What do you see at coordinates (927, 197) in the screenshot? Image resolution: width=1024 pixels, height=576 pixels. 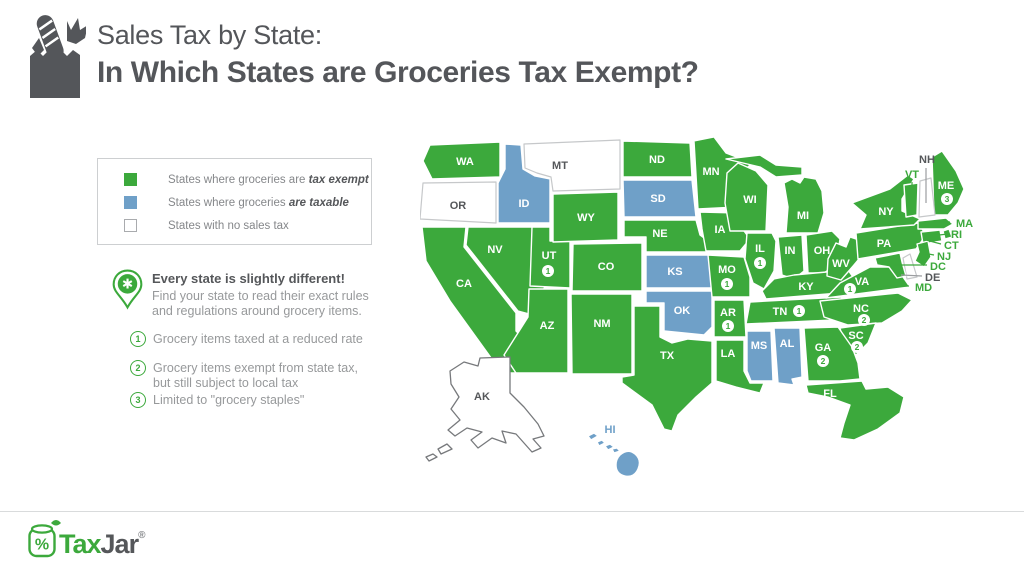 I see `state-NH` at bounding box center [927, 197].